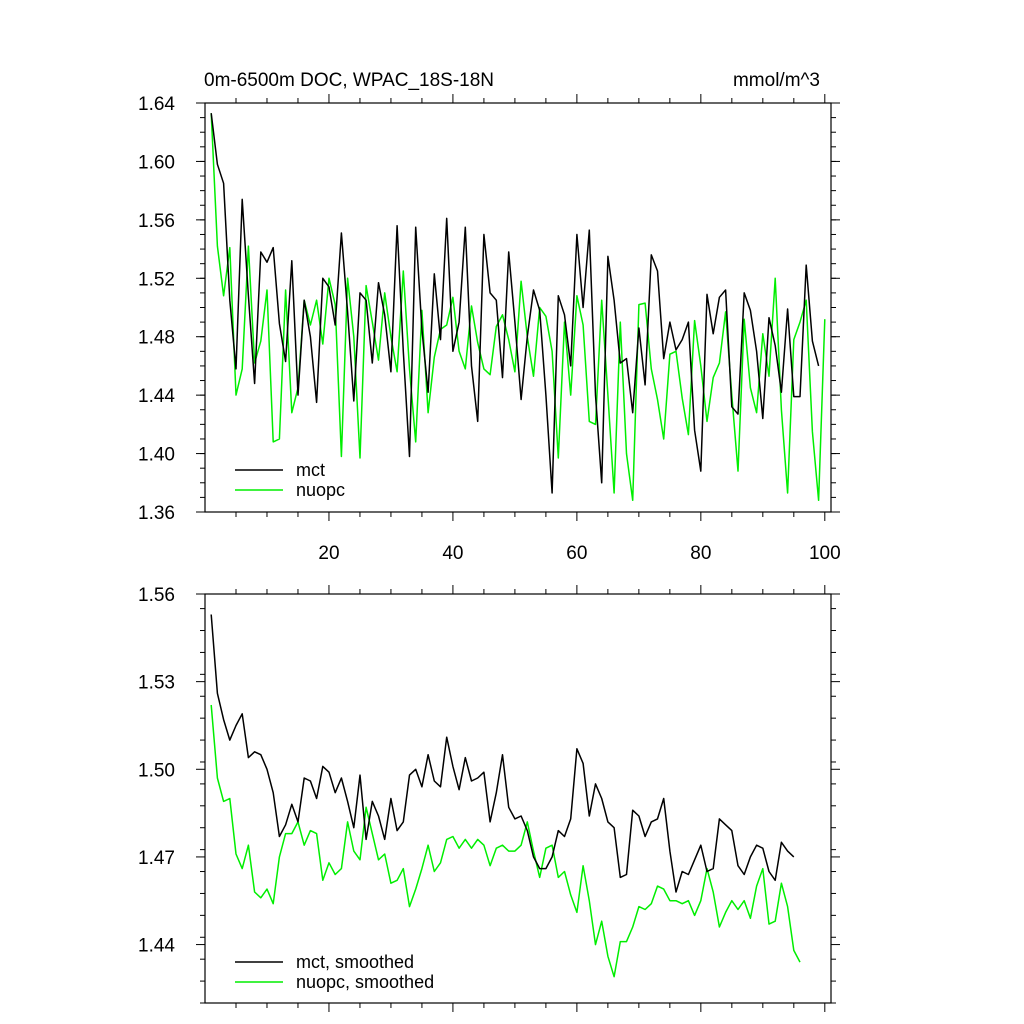  What do you see at coordinates (156, 858) in the screenshot?
I see `y-tick-label: 1.47` at bounding box center [156, 858].